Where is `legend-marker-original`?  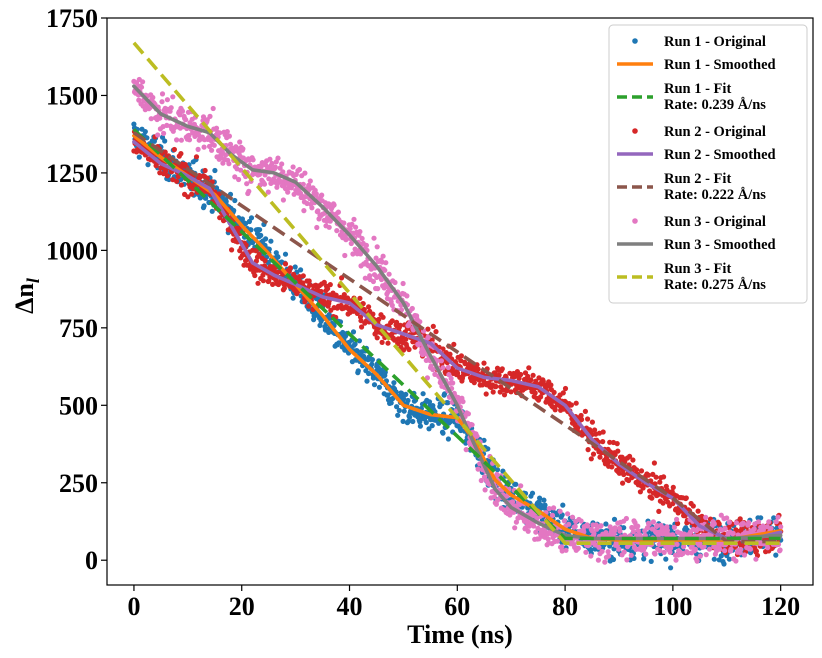 legend-marker-original is located at coordinates (635, 221).